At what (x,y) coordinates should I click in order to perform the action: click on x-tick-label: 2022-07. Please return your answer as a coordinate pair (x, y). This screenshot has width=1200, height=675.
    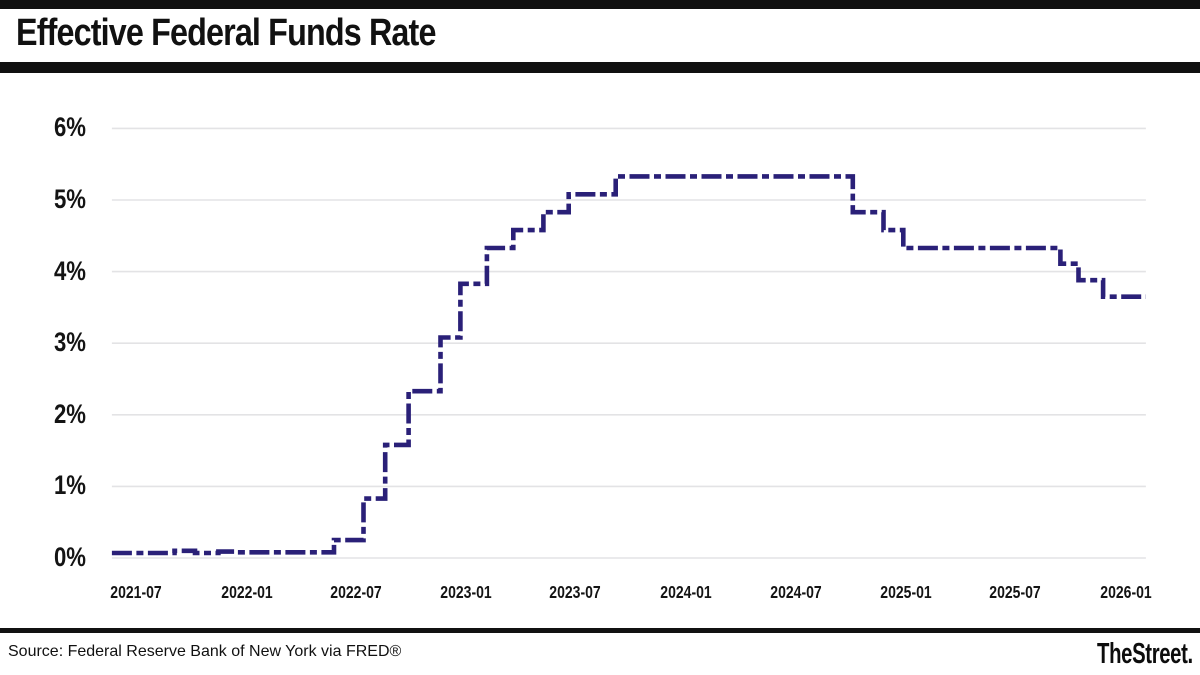
    Looking at the image, I should click on (355, 592).